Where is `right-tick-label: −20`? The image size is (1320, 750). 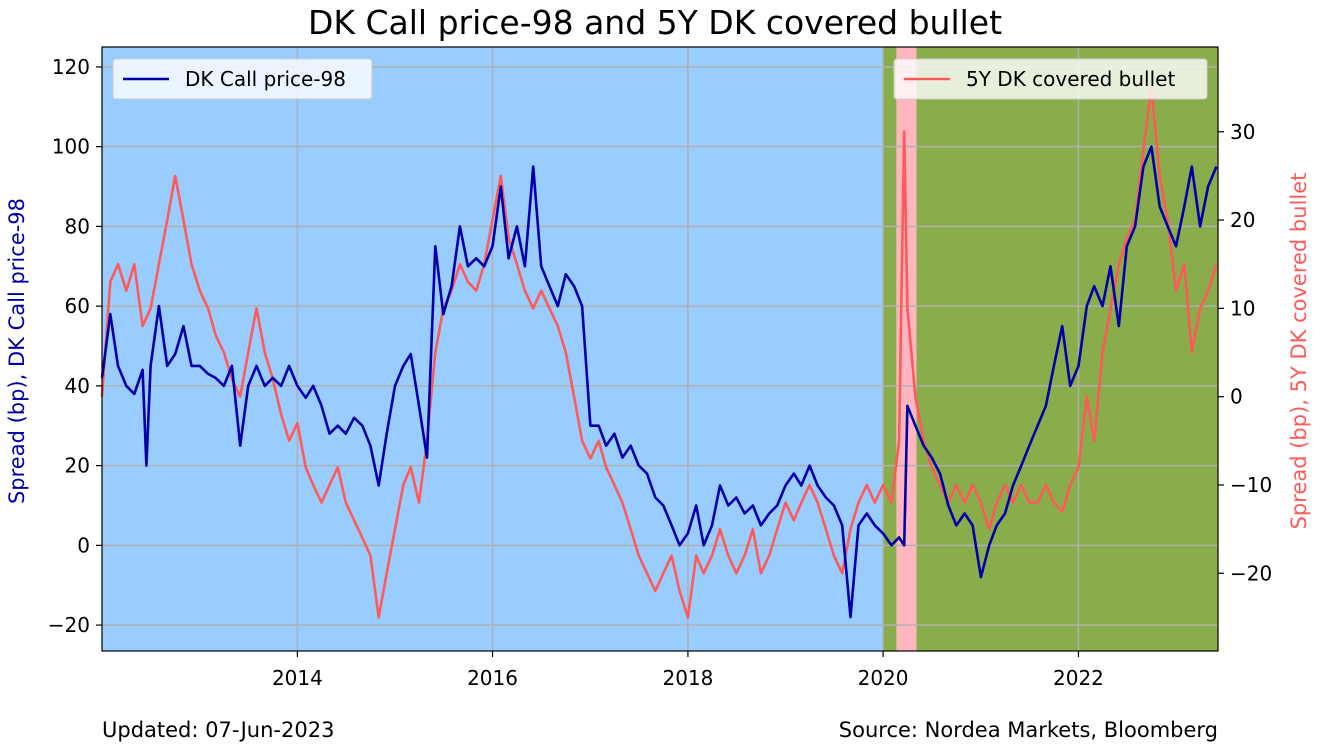 right-tick-label: −20 is located at coordinates (1251, 573).